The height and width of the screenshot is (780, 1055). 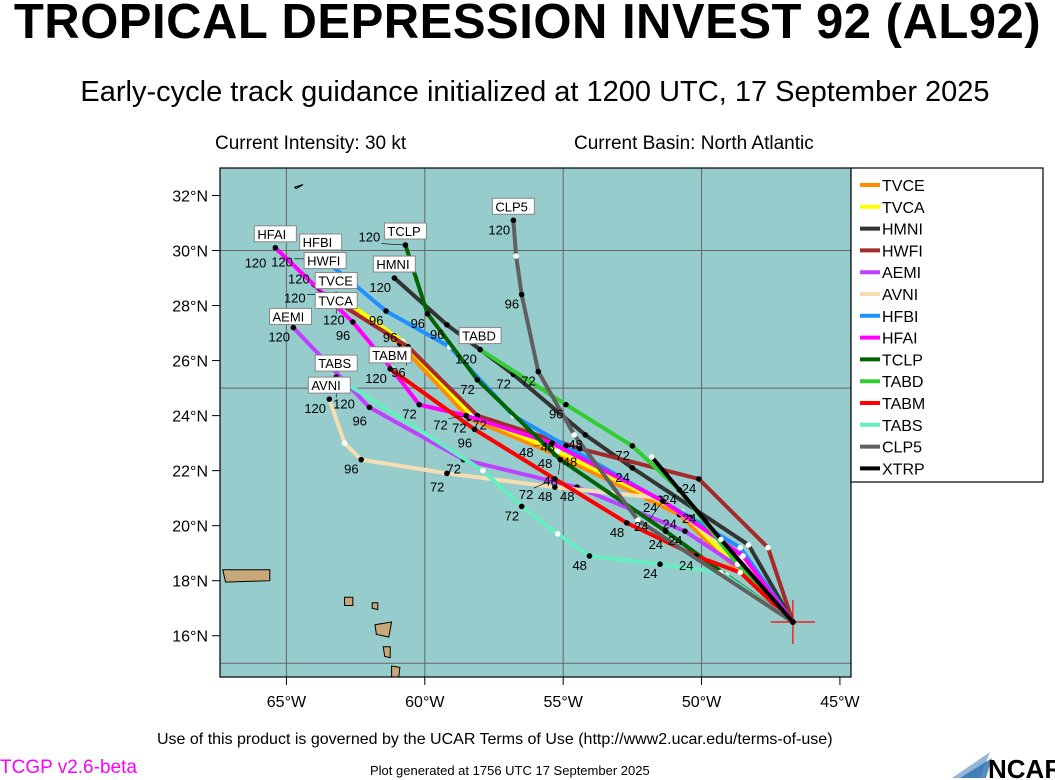 I want to click on lat-tick-label: 16°N, so click(x=190, y=637).